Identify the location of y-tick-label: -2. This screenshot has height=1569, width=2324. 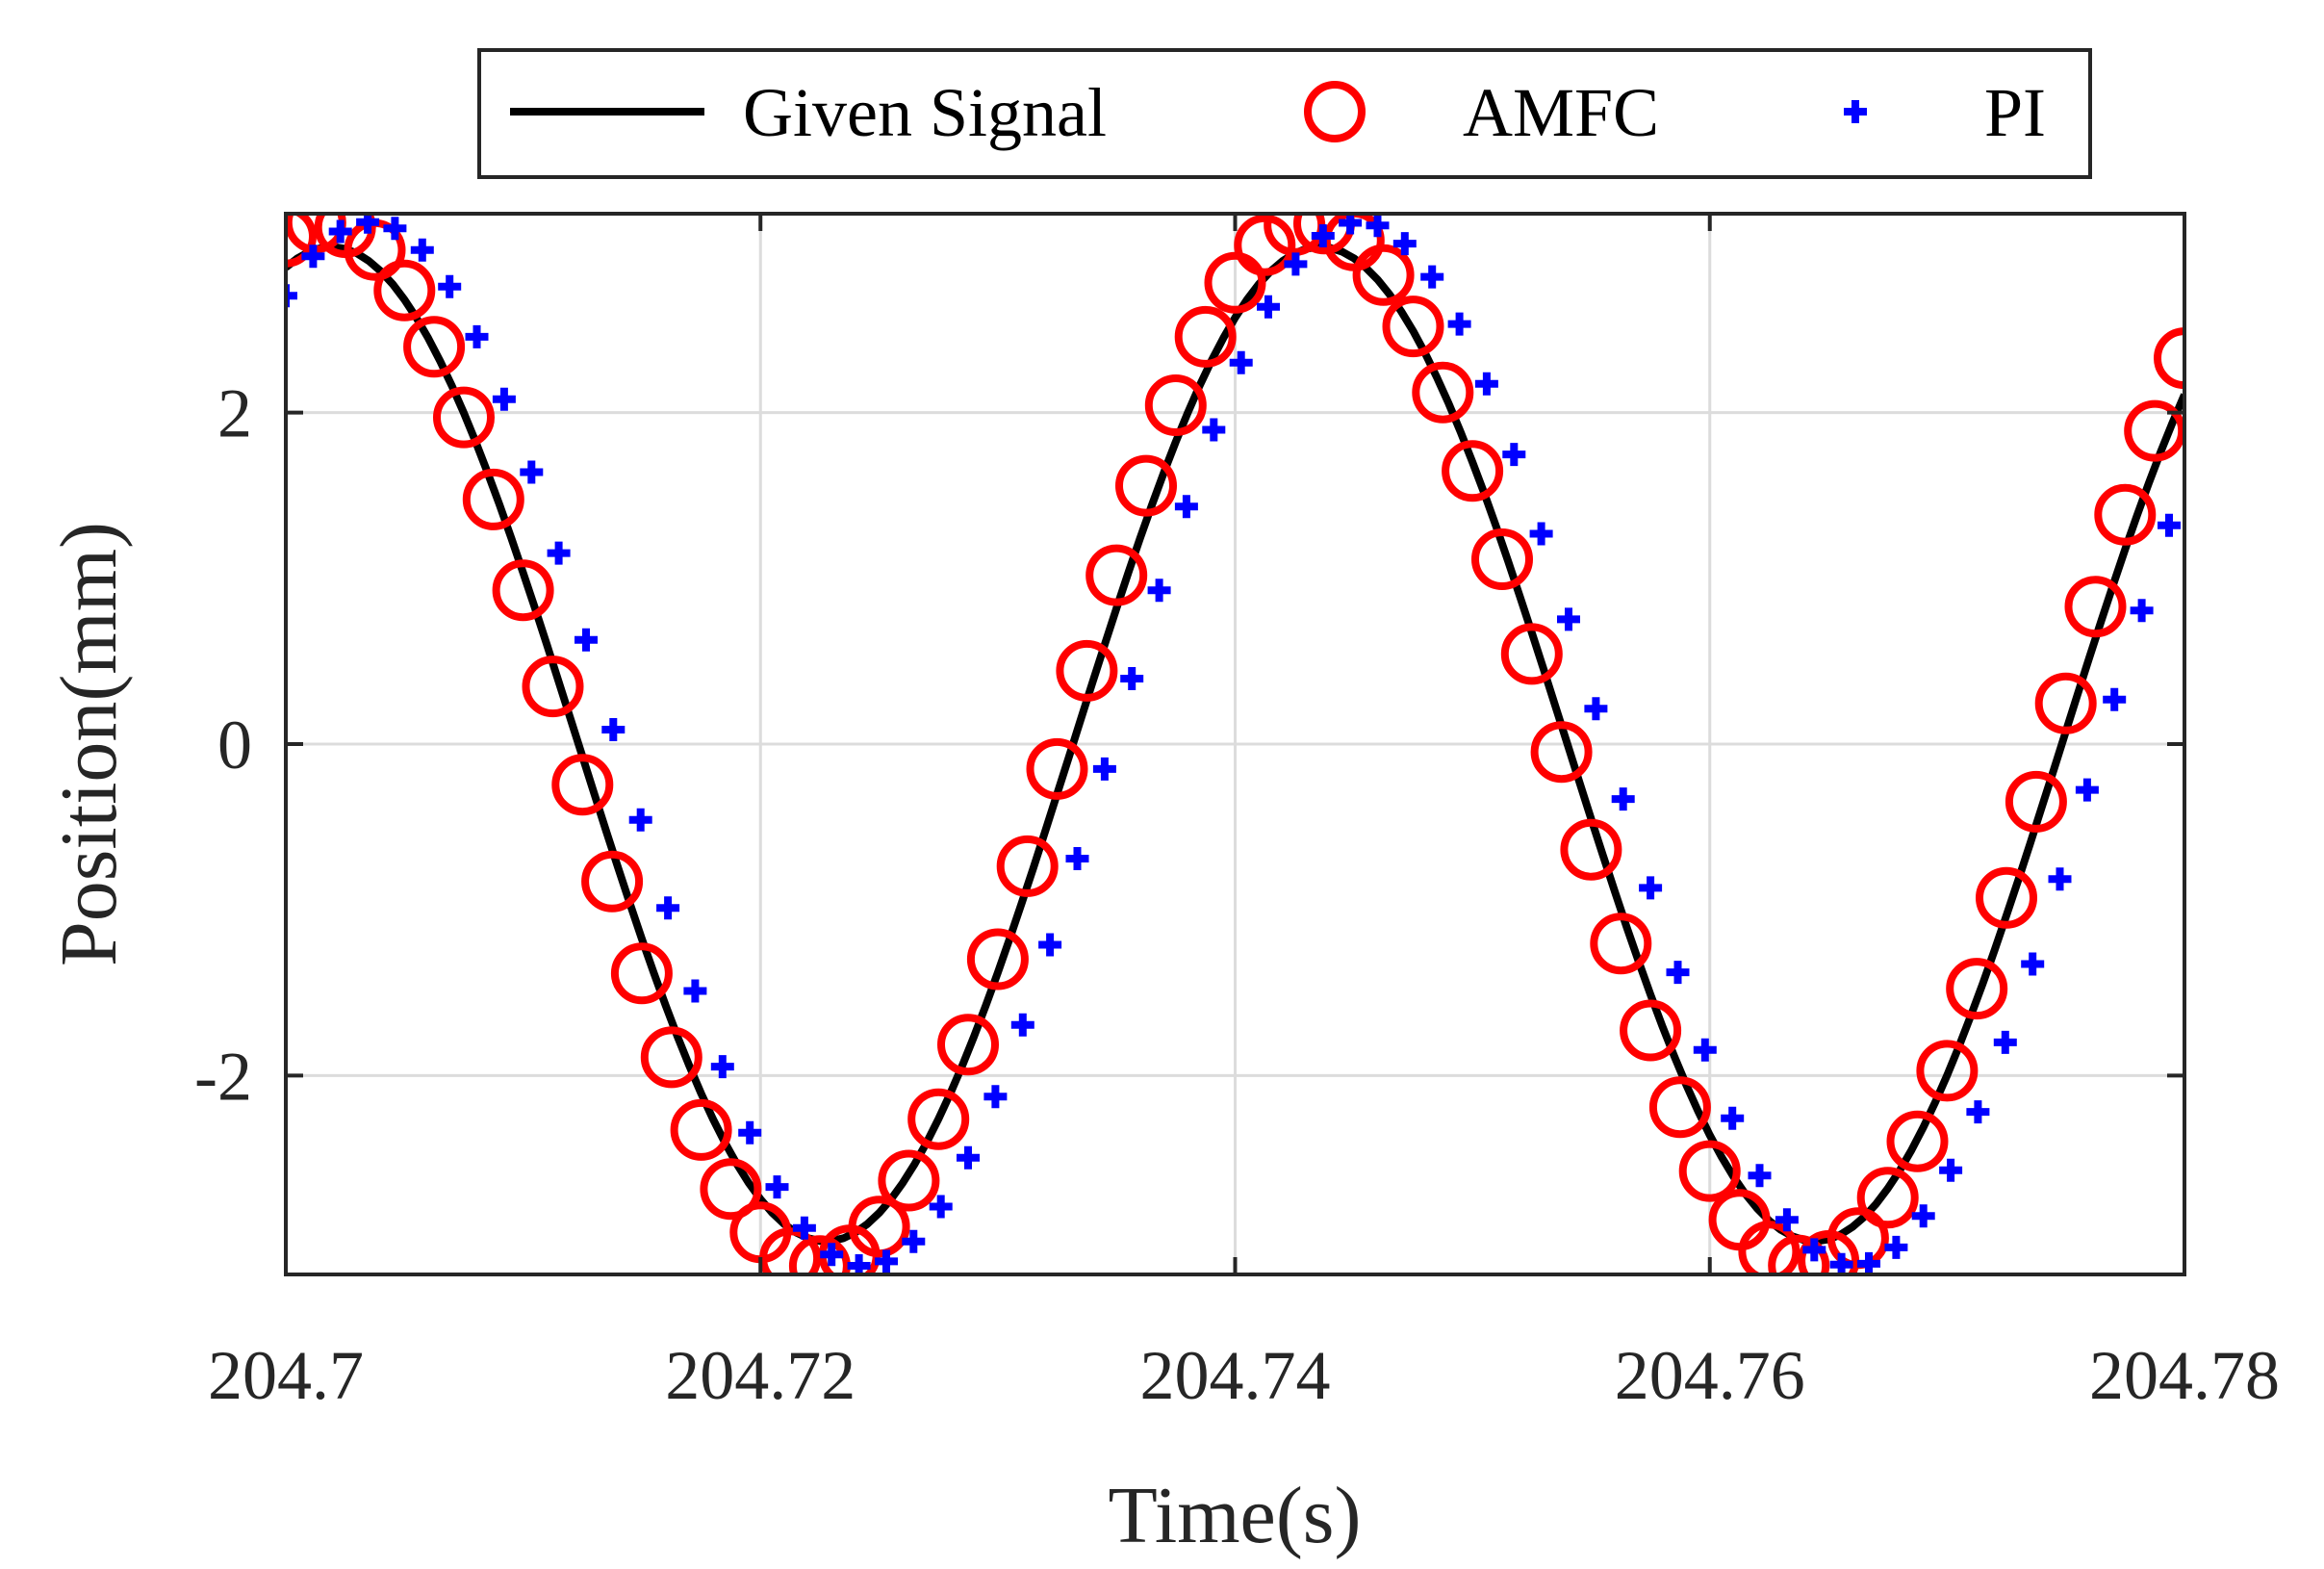
(223, 1076).